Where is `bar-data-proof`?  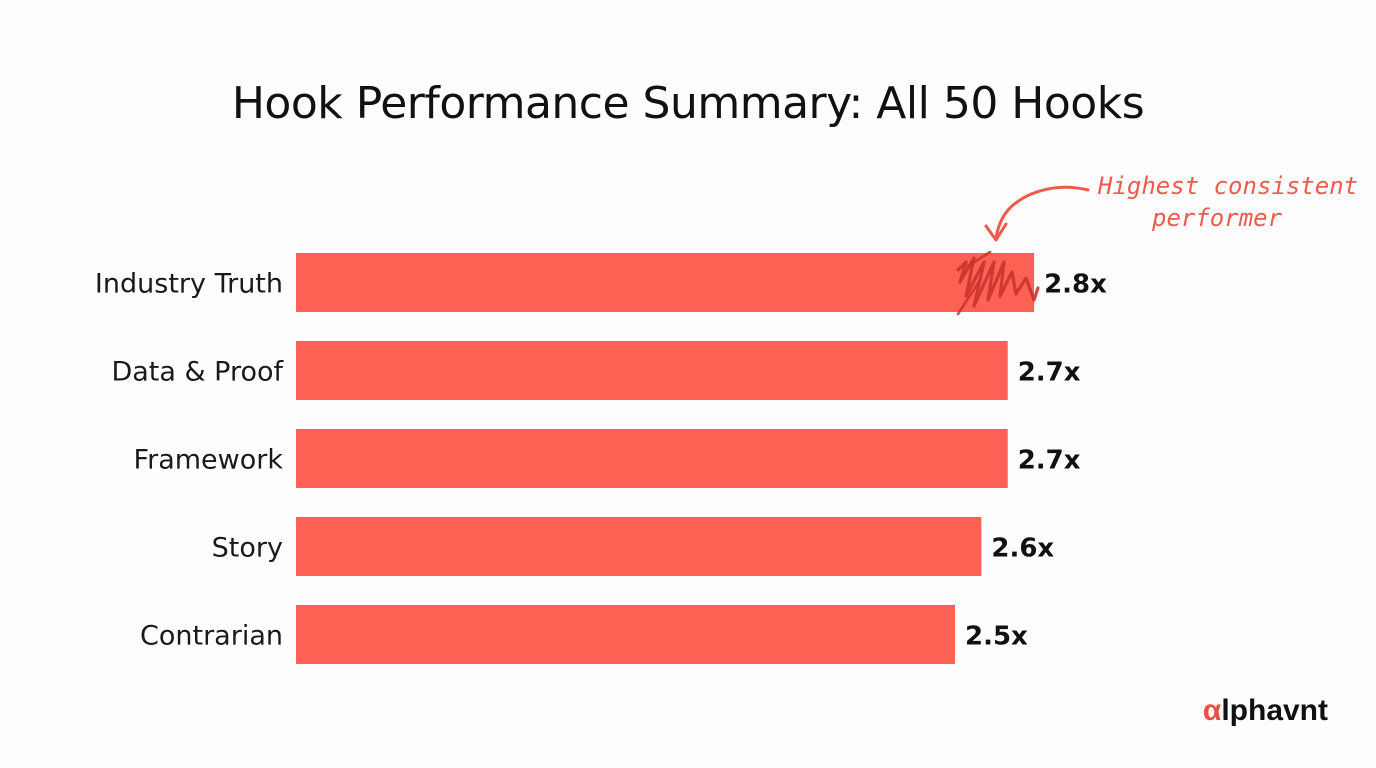
bar-data-proof is located at coordinates (652, 370).